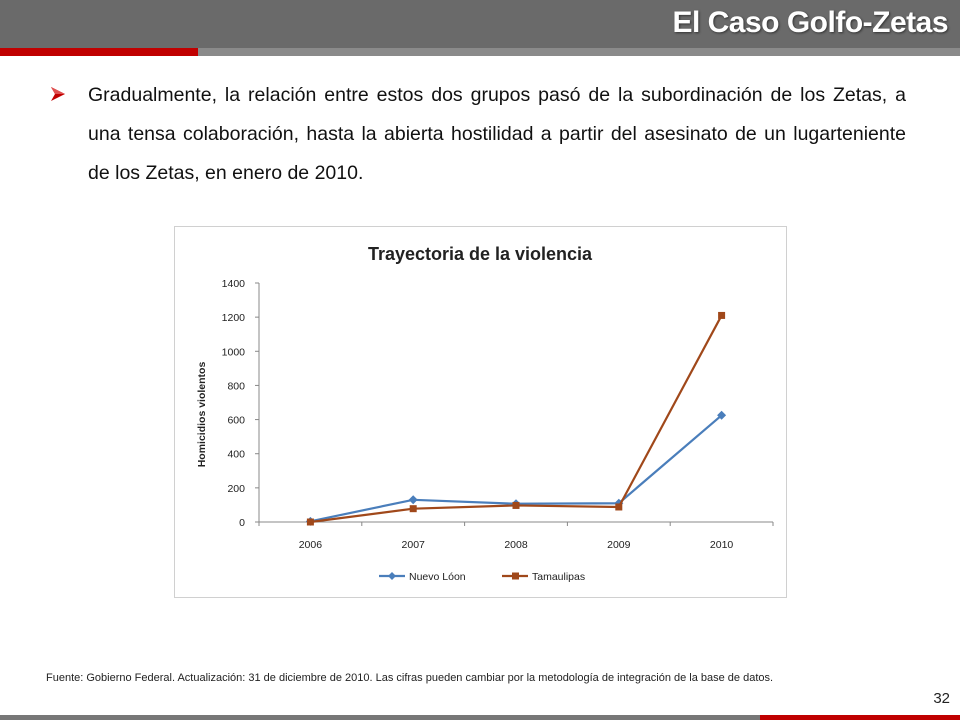  I want to click on header-accent-bar, so click(480, 52).